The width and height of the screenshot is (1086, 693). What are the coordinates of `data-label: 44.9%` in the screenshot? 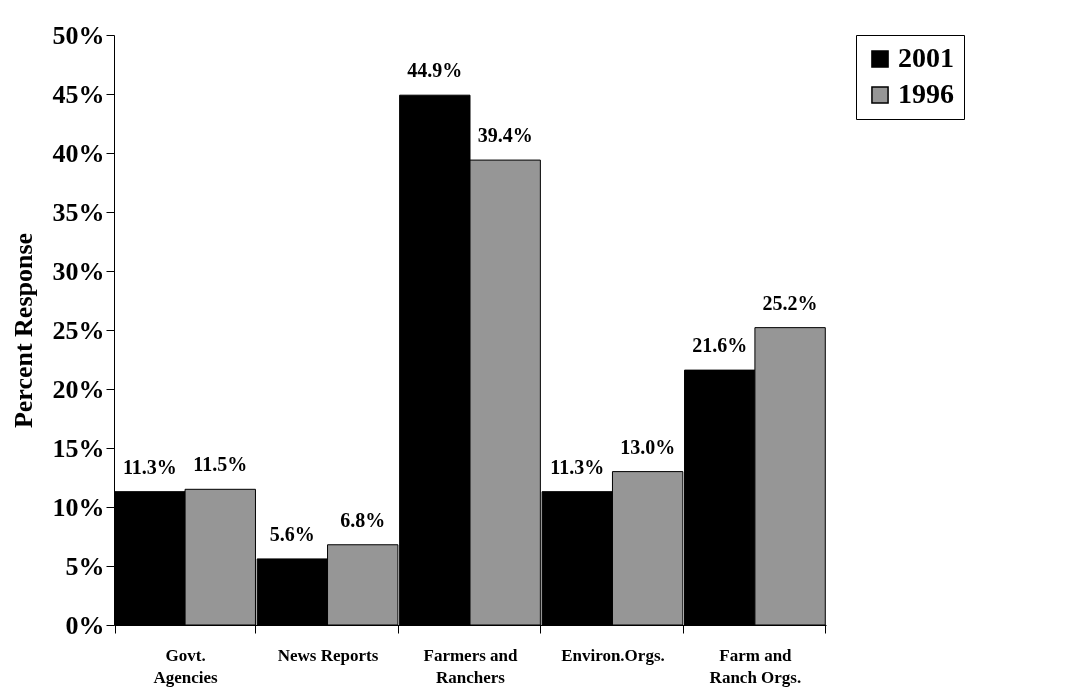 It's located at (435, 70).